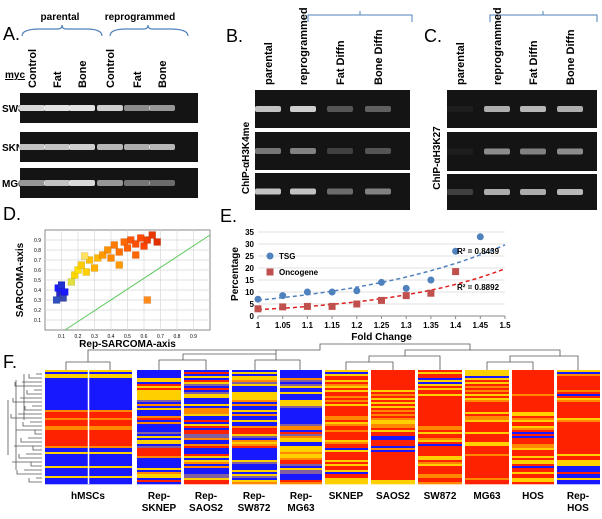  What do you see at coordinates (308, 325) in the screenshot?
I see `x-tick-label: 1.1` at bounding box center [308, 325].